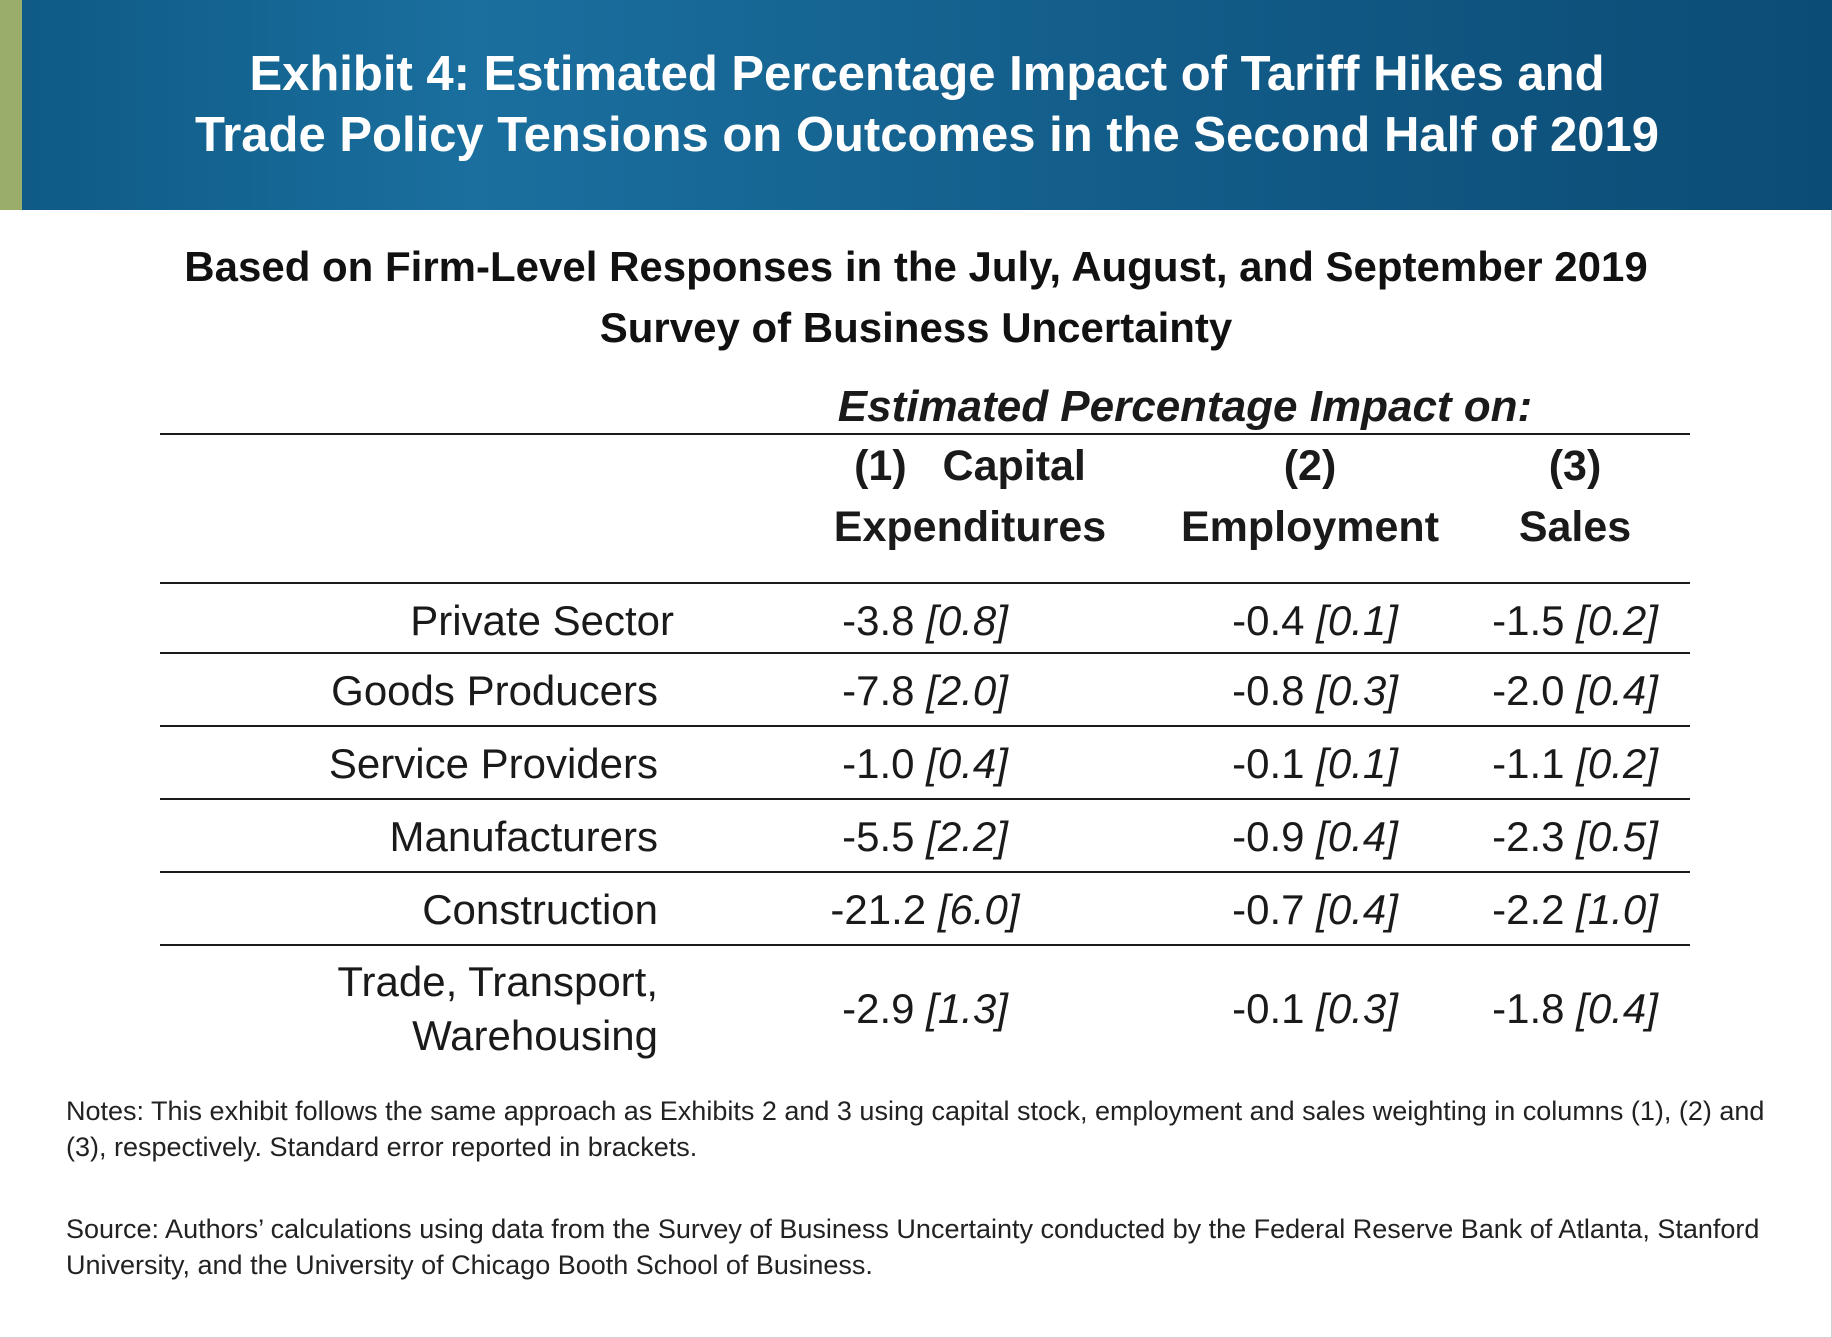 The height and width of the screenshot is (1338, 1832). Describe the element at coordinates (970, 527) in the screenshot. I see `col-label-2: Expenditures` at that location.